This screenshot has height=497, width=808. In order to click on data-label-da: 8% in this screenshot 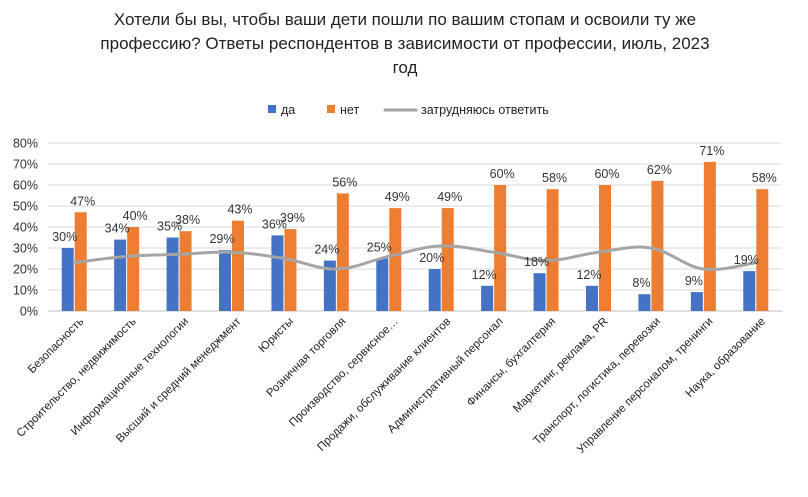, I will do `click(641, 283)`.